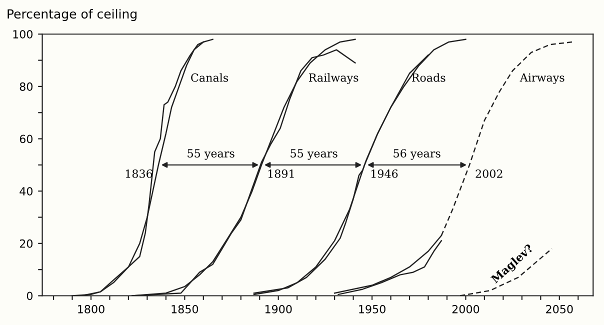  Describe the element at coordinates (278, 309) in the screenshot. I see `x-tick-label: 1900` at that location.